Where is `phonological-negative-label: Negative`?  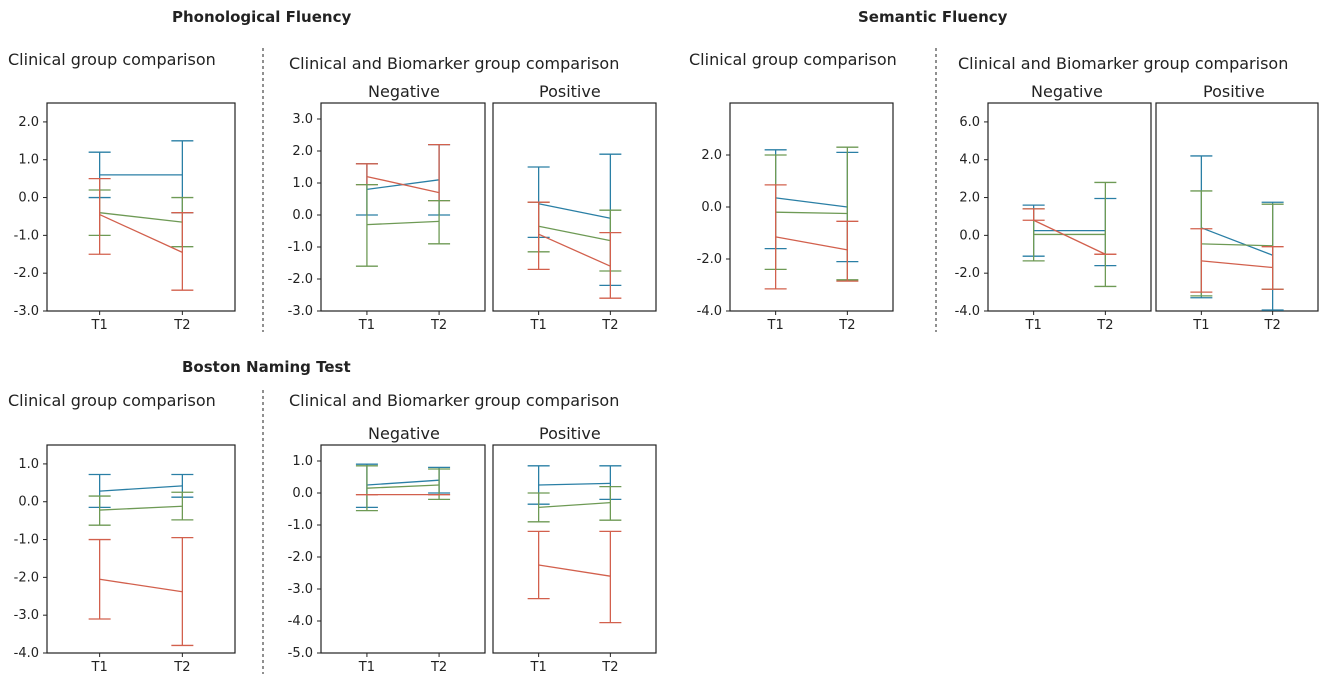
phonological-negative-label: Negative is located at coordinates (404, 91).